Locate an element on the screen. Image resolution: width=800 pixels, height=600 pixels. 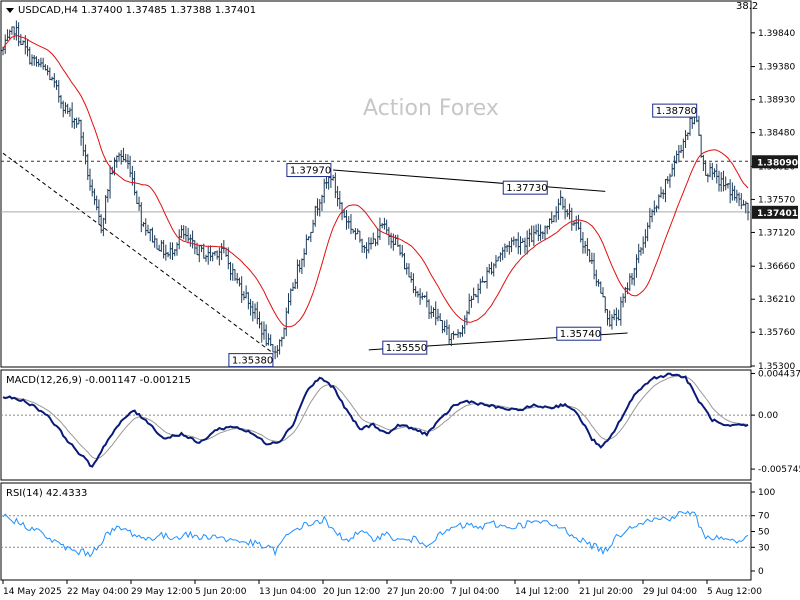
annotation-label: 1.35550 is located at coordinates (406, 348).